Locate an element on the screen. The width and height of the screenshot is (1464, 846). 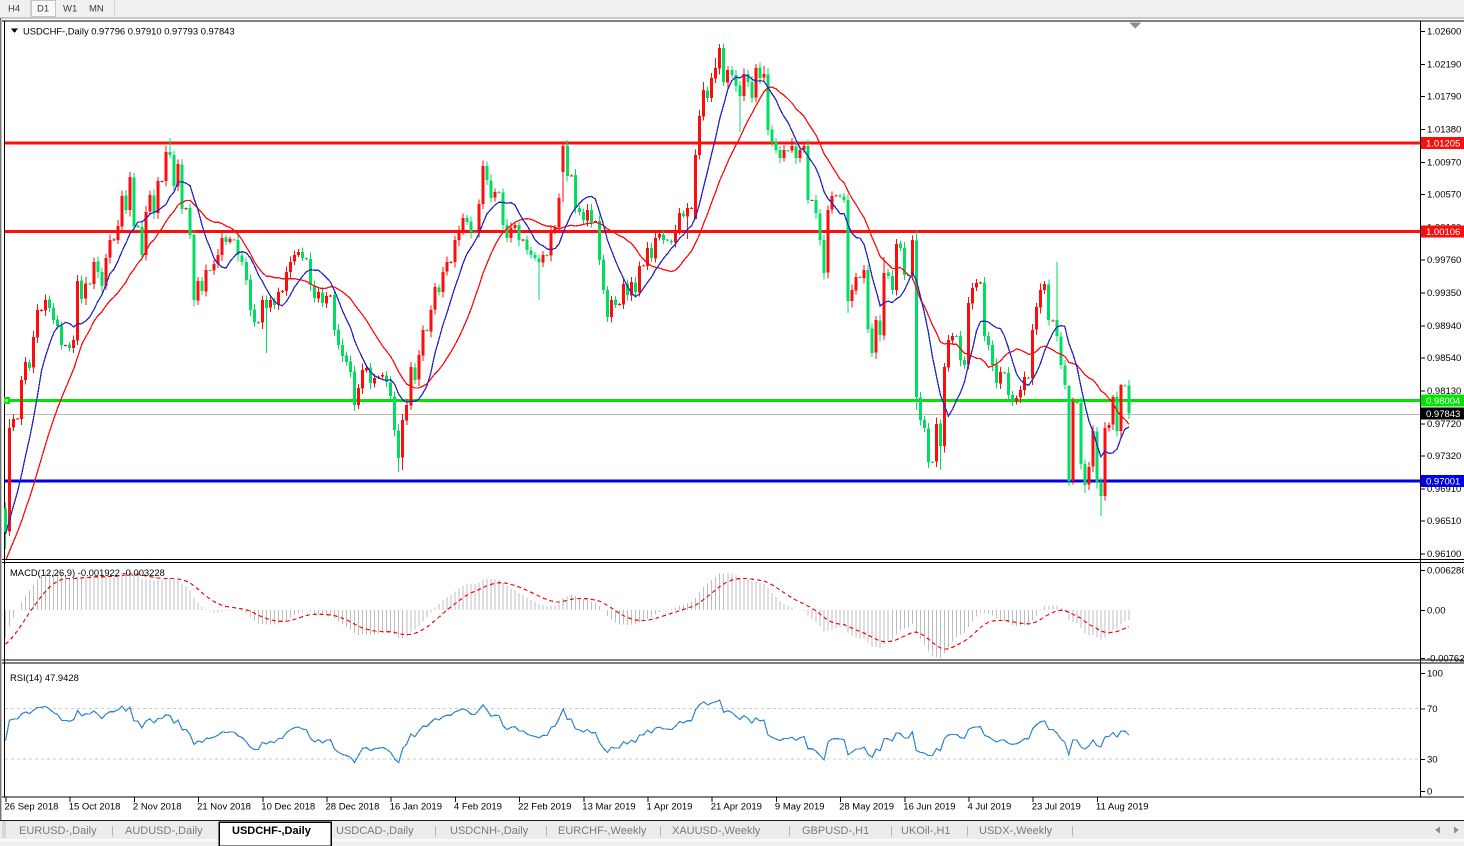
svg-text: 21 Nov 2018 is located at coordinates (224, 807).